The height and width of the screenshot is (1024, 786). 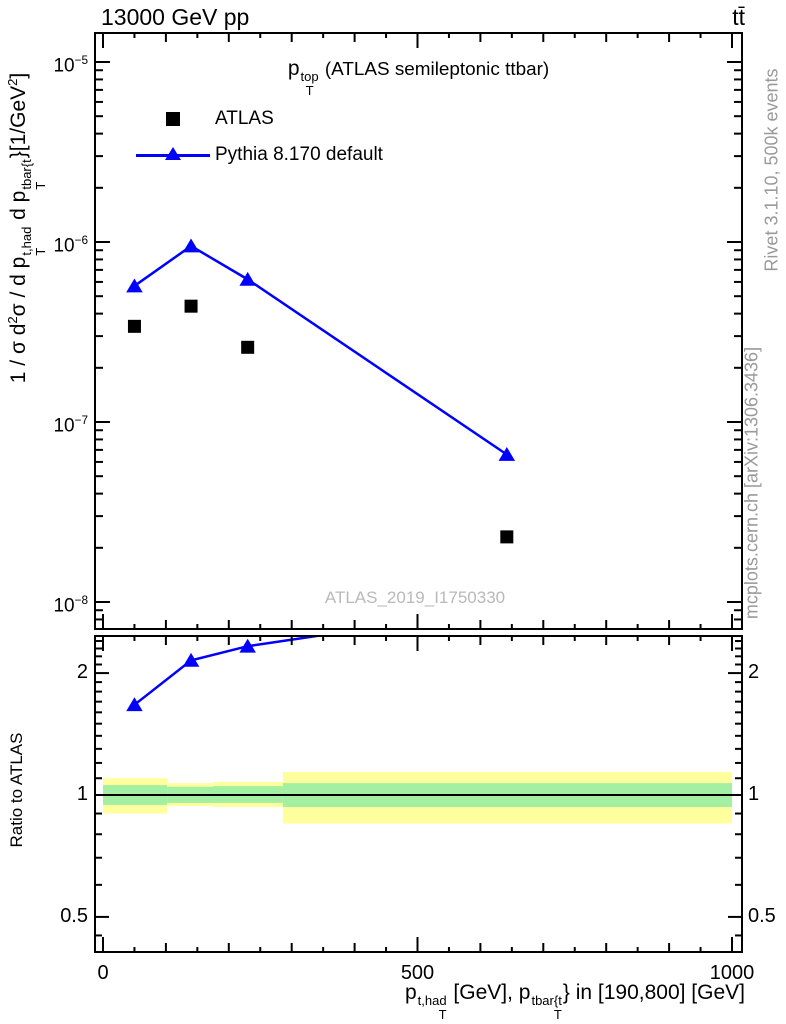 I want to click on ratio-line, so click(x=229, y=671).